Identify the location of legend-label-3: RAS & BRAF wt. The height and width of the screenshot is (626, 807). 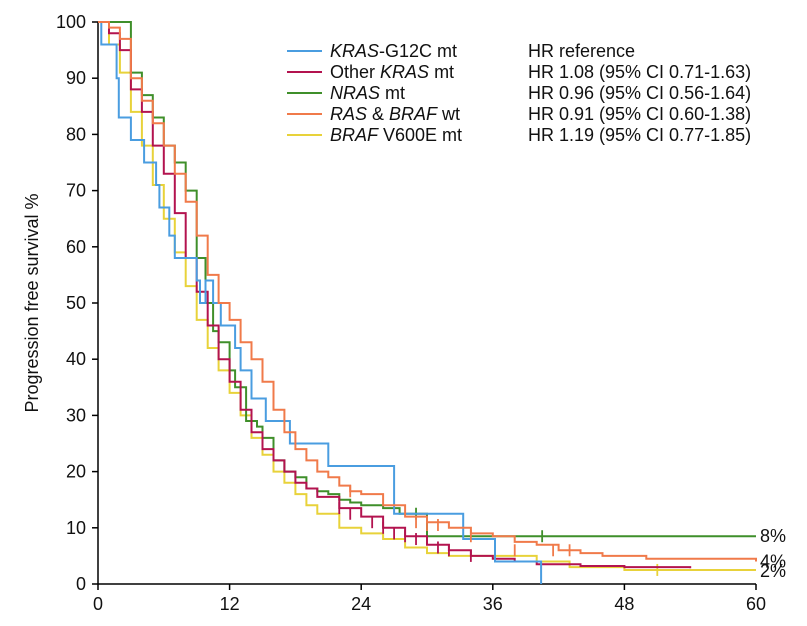
(395, 114).